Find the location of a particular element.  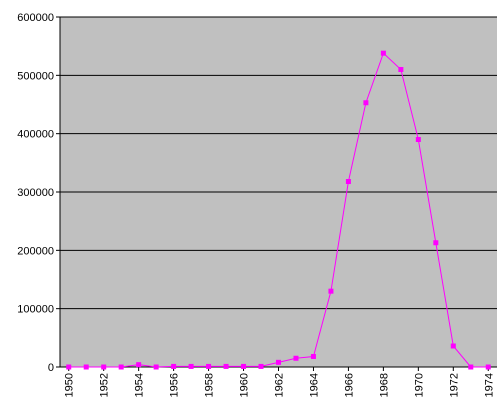

x-tick-label: 1958 is located at coordinates (210, 385).